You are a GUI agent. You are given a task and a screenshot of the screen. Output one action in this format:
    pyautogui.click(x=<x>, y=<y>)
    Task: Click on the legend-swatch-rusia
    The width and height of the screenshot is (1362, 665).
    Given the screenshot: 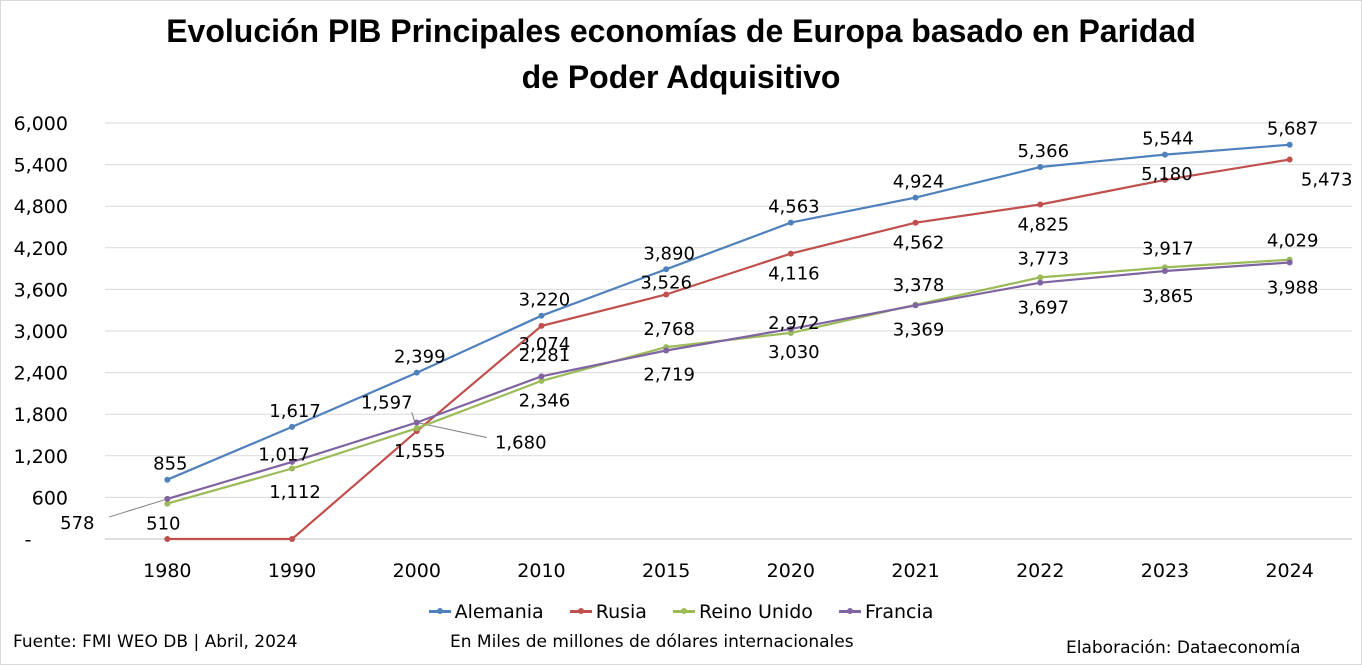 What is the action you would take?
    pyautogui.click(x=580, y=611)
    